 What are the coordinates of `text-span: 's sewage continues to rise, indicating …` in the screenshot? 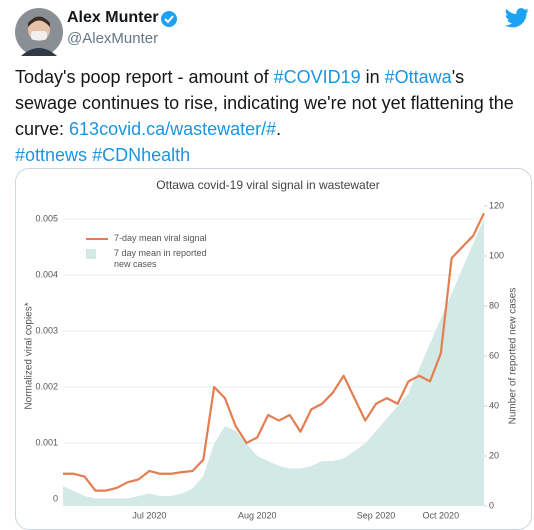 It's located at (264, 103).